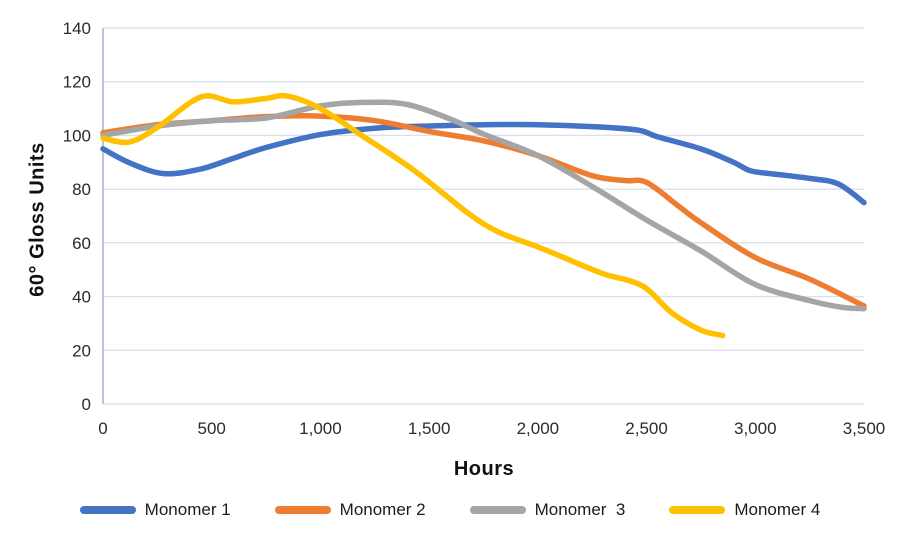  I want to click on y-tick-label: 20, so click(81, 350).